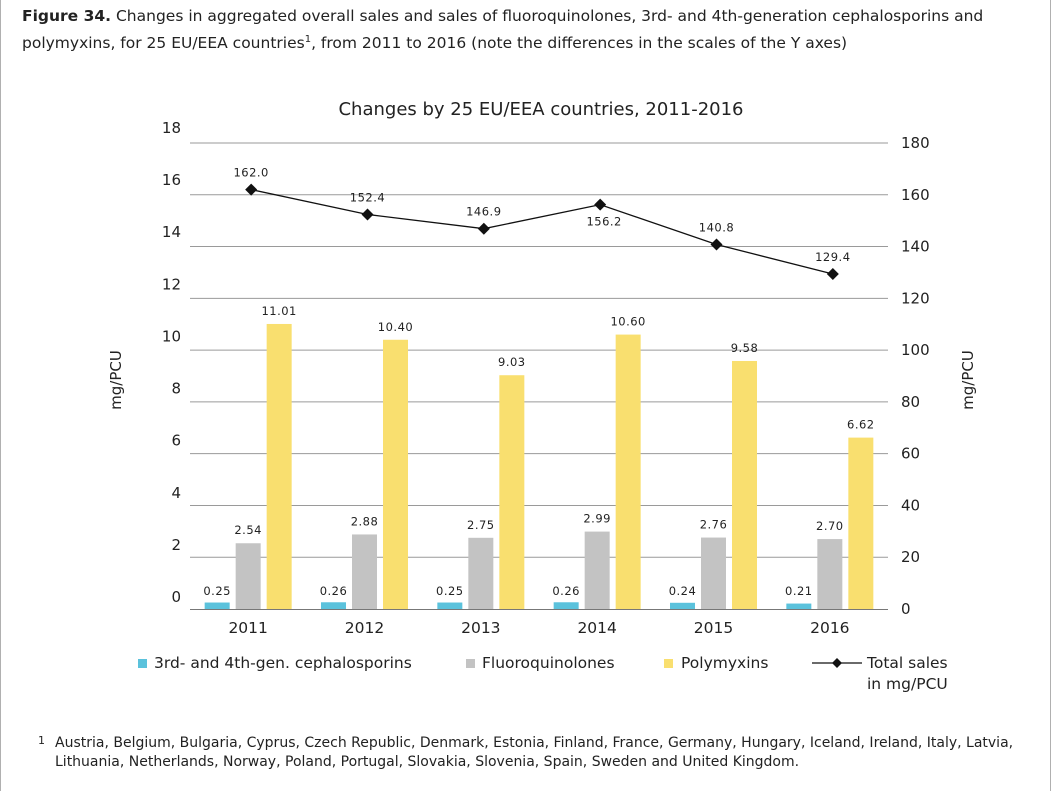  What do you see at coordinates (278, 311) in the screenshot?
I see `data-label-polymyxins: 11.01` at bounding box center [278, 311].